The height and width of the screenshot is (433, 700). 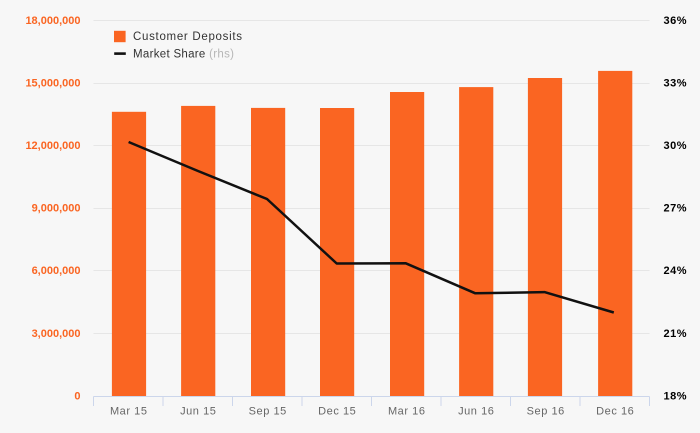 What do you see at coordinates (676, 271) in the screenshot?
I see `svg-text: 24%` at bounding box center [676, 271].